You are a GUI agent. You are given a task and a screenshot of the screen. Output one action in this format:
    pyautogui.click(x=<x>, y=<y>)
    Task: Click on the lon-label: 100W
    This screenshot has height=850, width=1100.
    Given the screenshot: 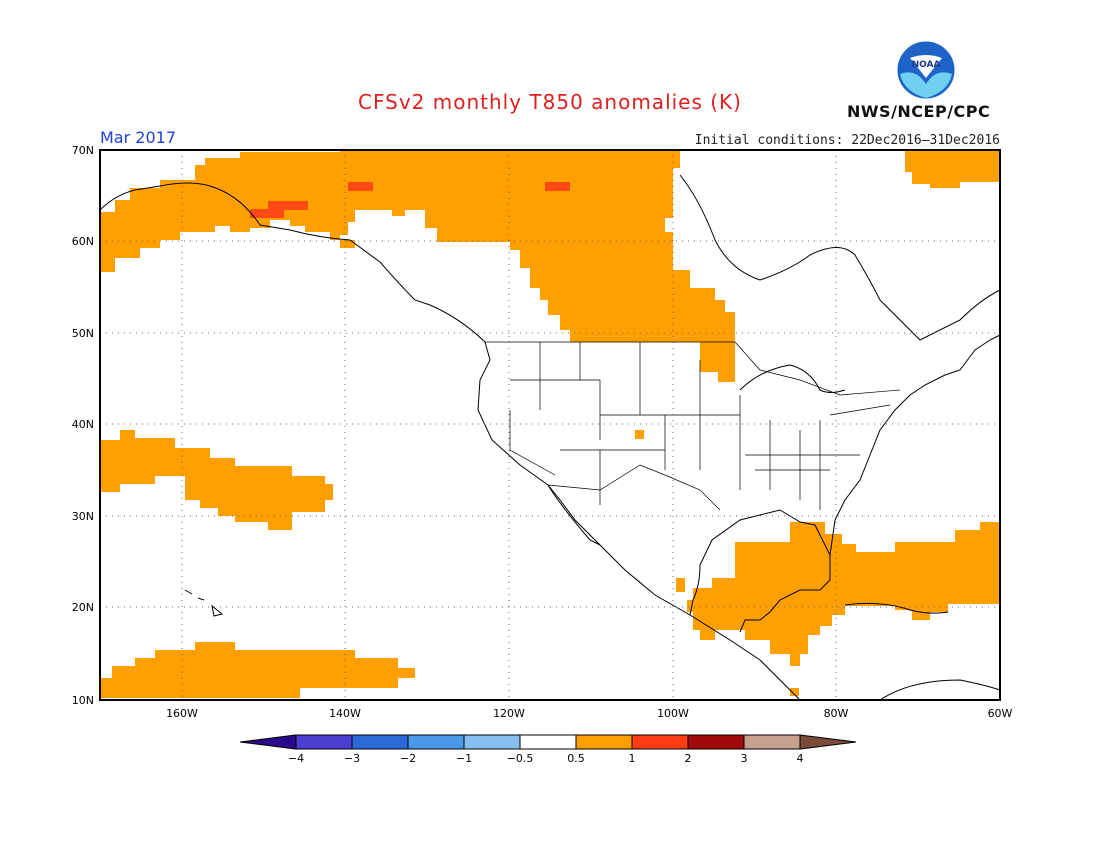 What is the action you would take?
    pyautogui.click(x=673, y=713)
    